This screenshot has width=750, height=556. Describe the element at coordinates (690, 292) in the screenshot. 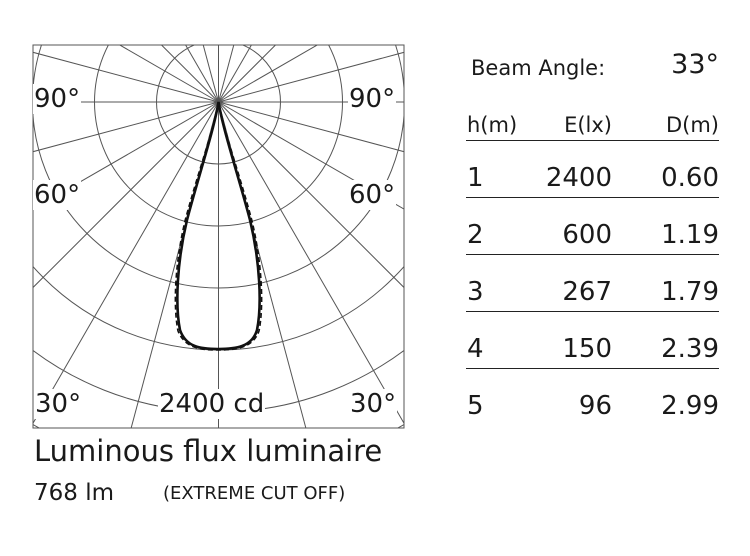

I see `cell-diameter: 1.79` at that location.